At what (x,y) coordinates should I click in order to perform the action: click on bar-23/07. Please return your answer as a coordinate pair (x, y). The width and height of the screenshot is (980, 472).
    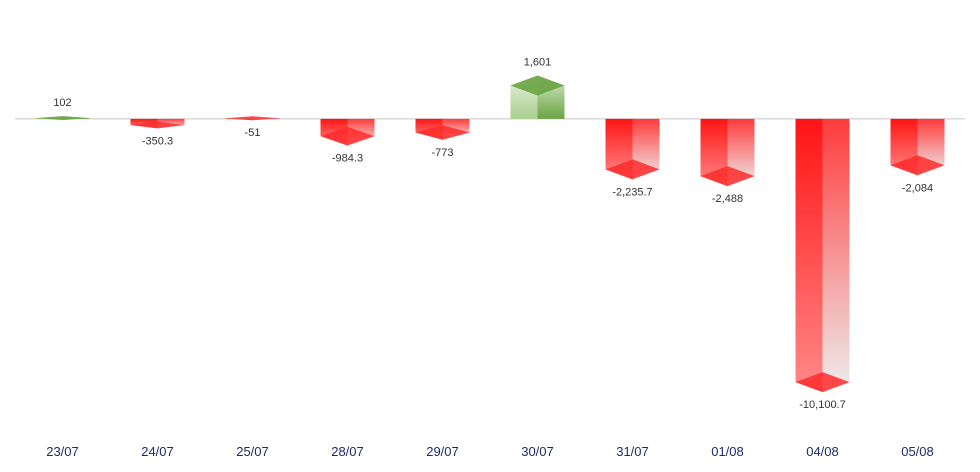
    Looking at the image, I should click on (62, 118).